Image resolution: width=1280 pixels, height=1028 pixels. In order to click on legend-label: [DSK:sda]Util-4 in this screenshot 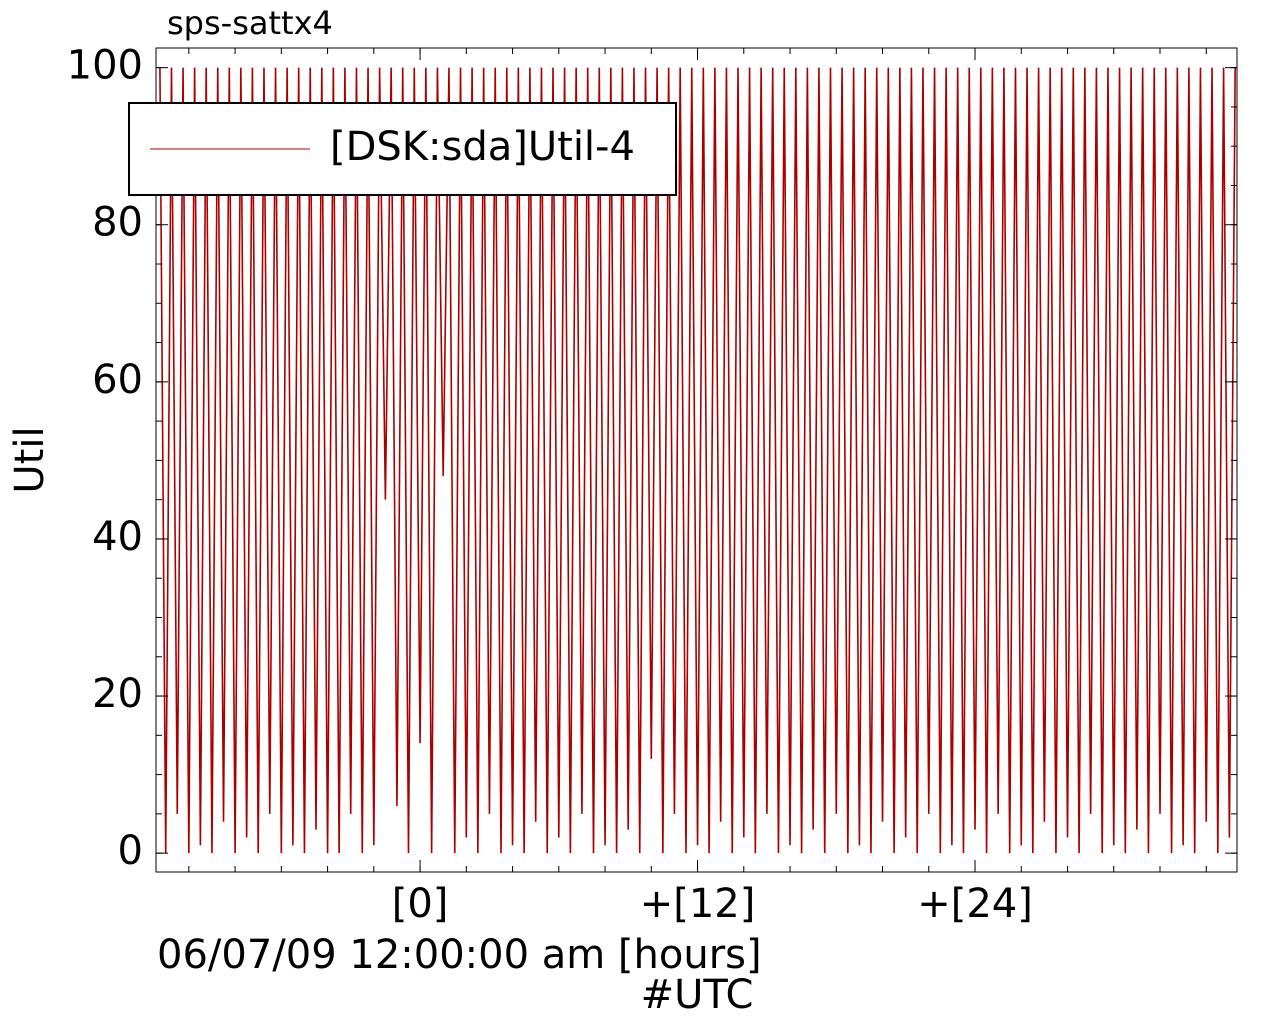, I will do `click(482, 147)`.